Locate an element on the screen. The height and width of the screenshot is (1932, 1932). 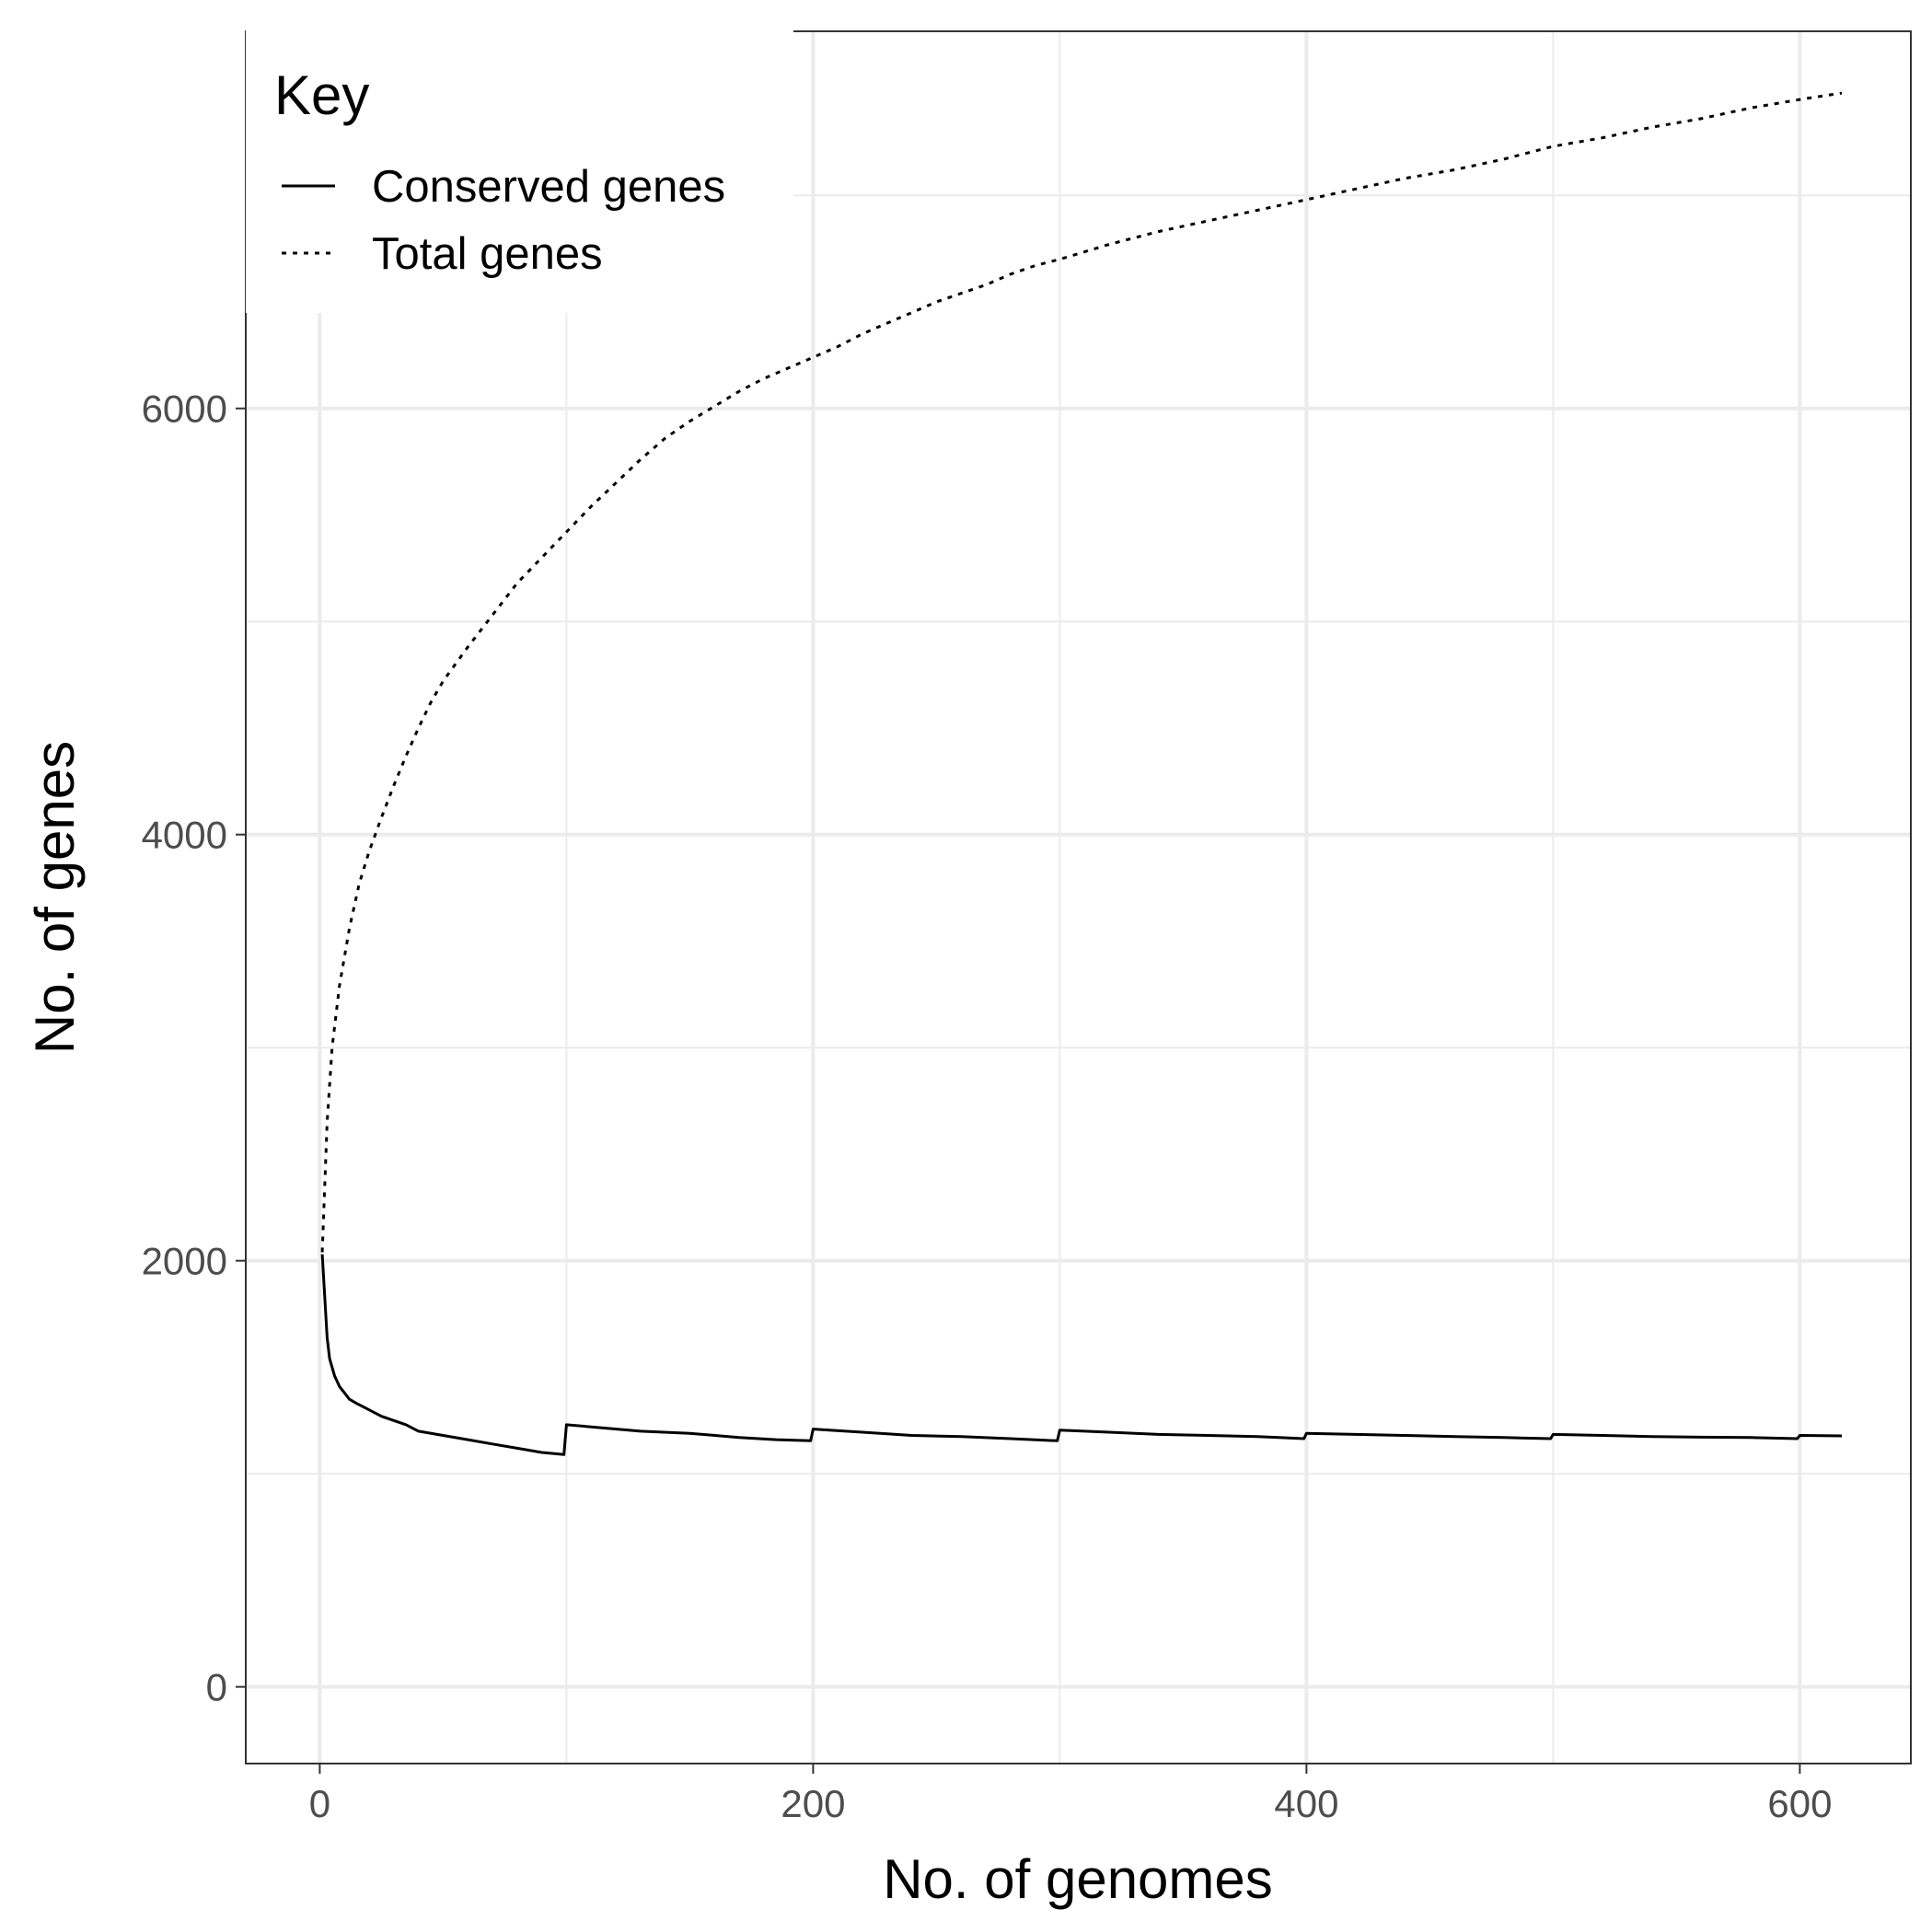
legend-label-total-genes: Total genes is located at coordinates (488, 254).